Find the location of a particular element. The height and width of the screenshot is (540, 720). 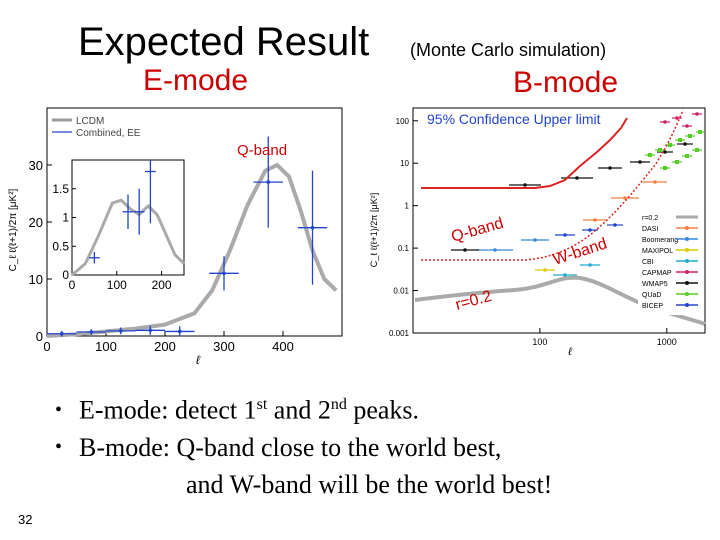

bullet-emode: • E-mode: detect 1st and 2nd peaks. is located at coordinates (303, 407).